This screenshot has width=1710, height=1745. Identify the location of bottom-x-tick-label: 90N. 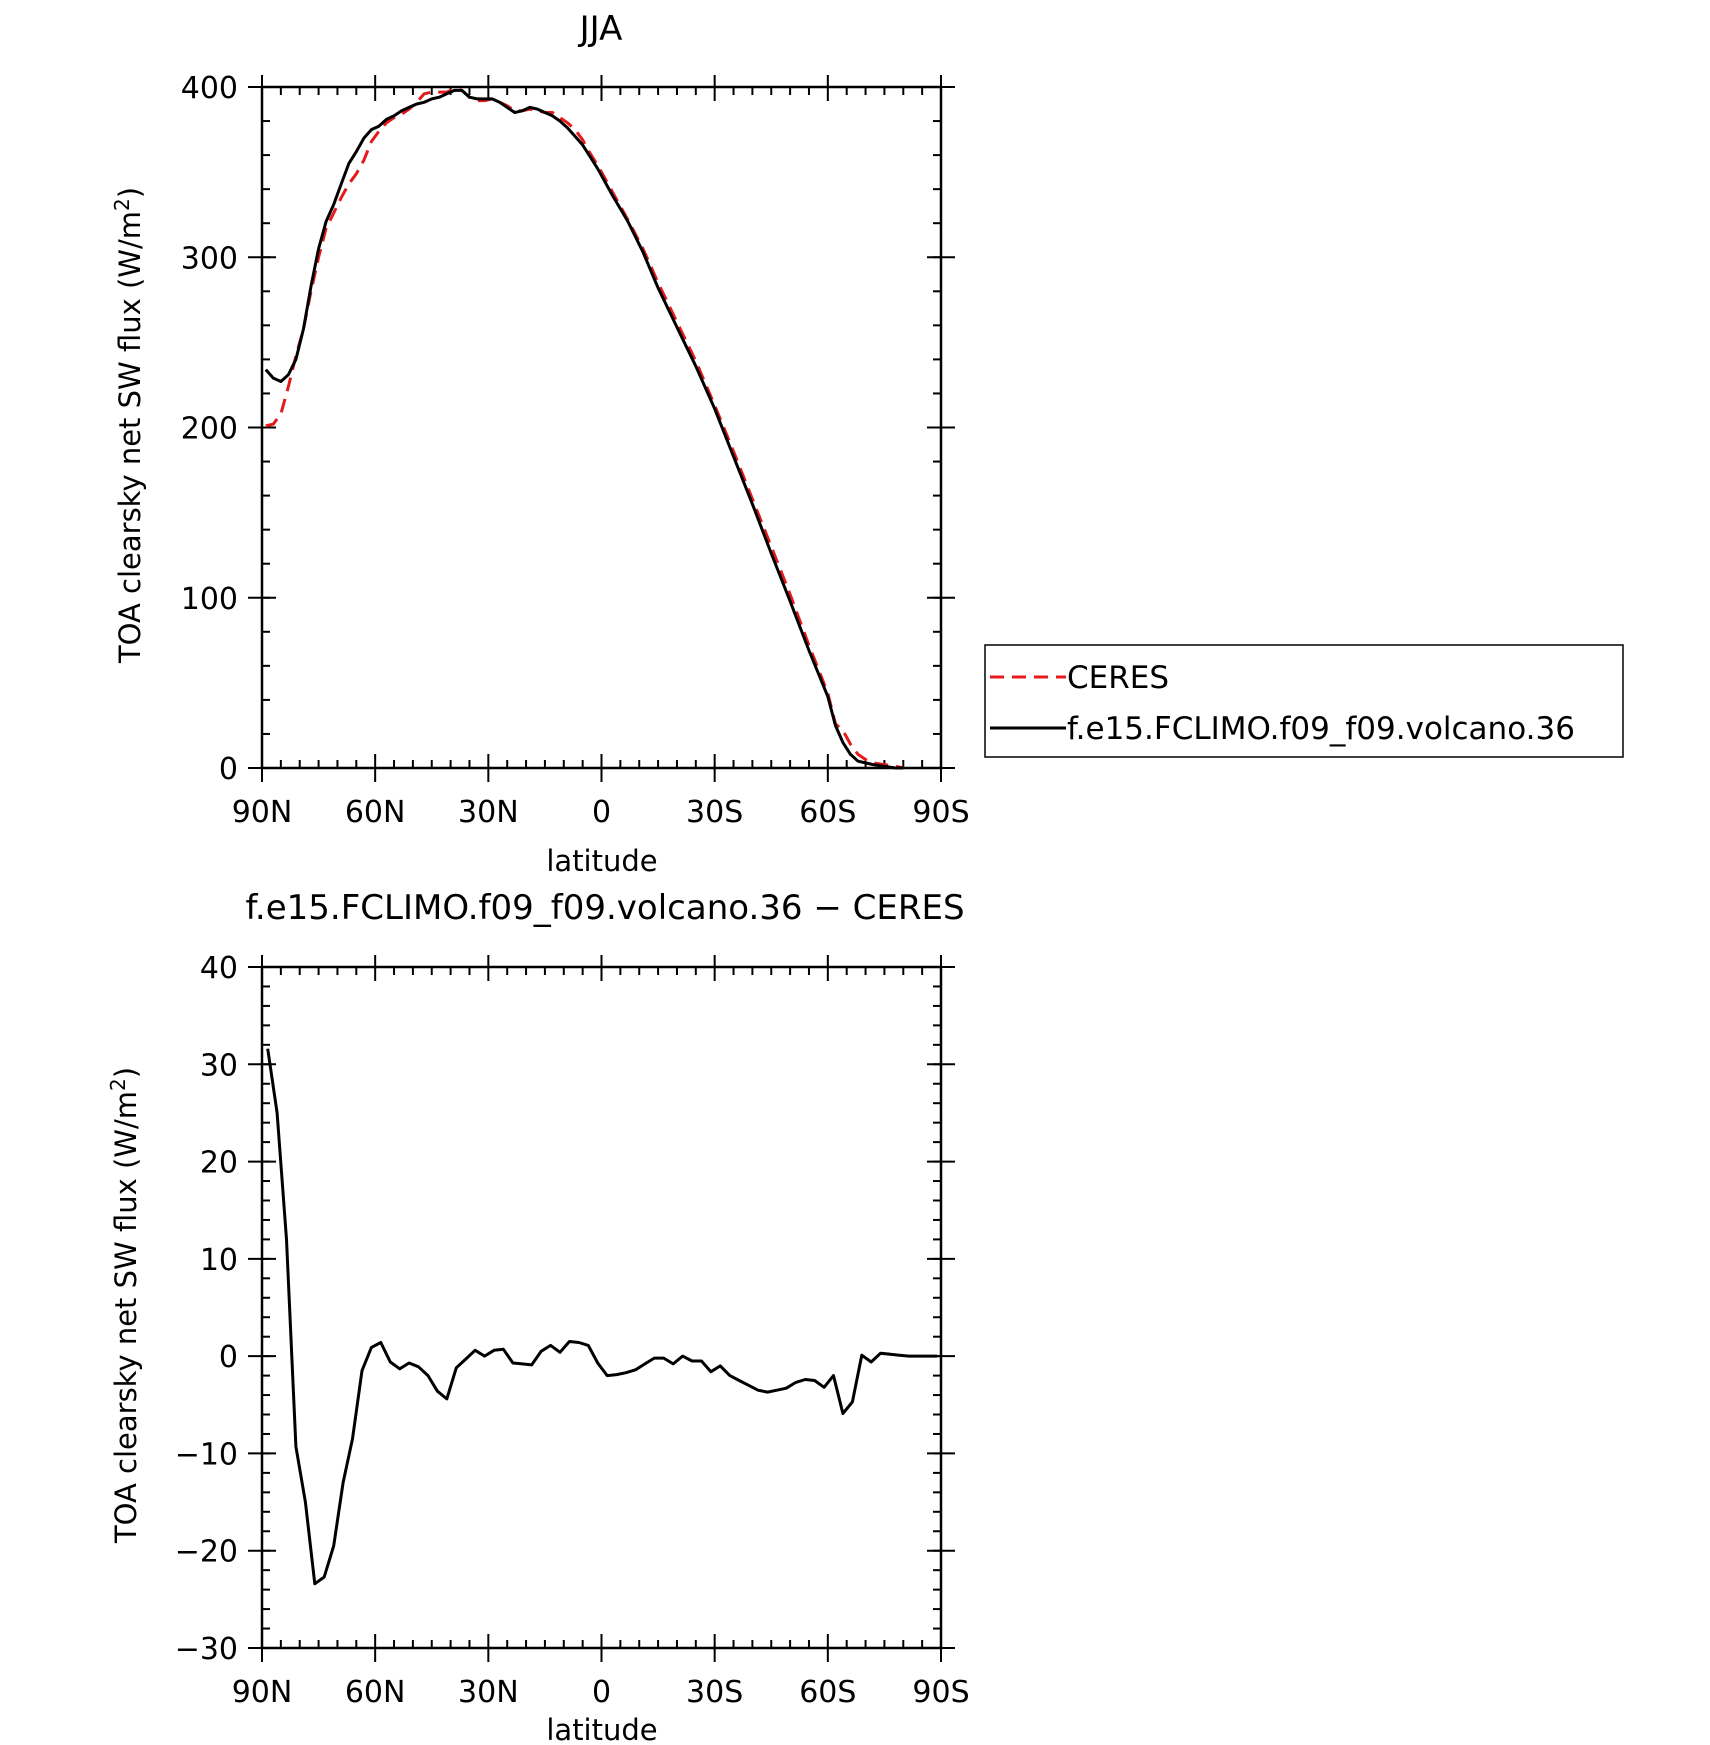
(262, 1692).